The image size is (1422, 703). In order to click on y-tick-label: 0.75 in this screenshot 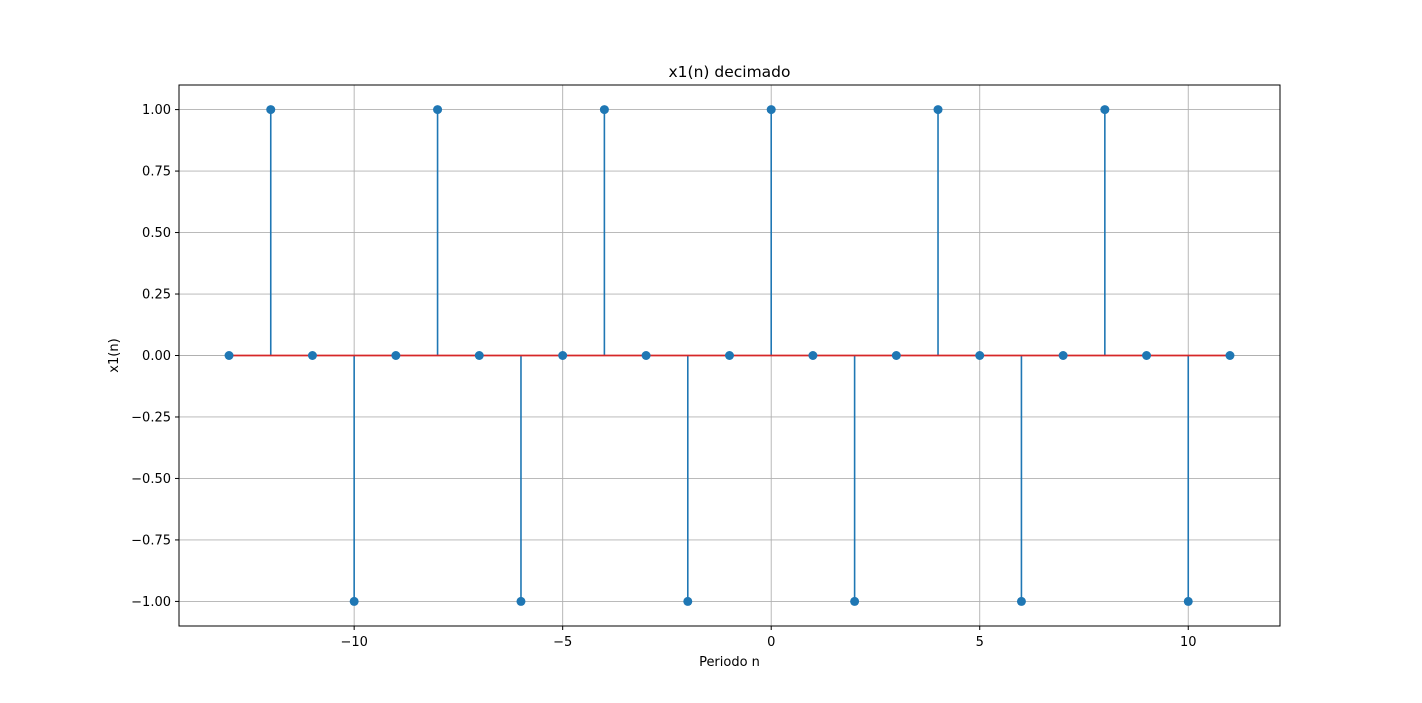, I will do `click(156, 172)`.